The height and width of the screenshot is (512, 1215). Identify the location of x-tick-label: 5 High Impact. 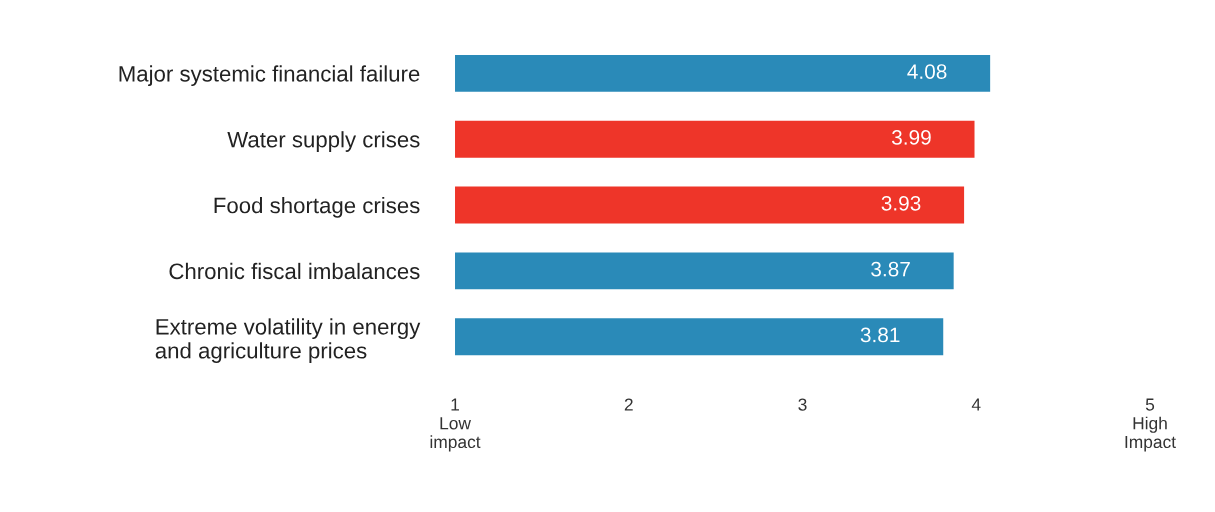
(1150, 425).